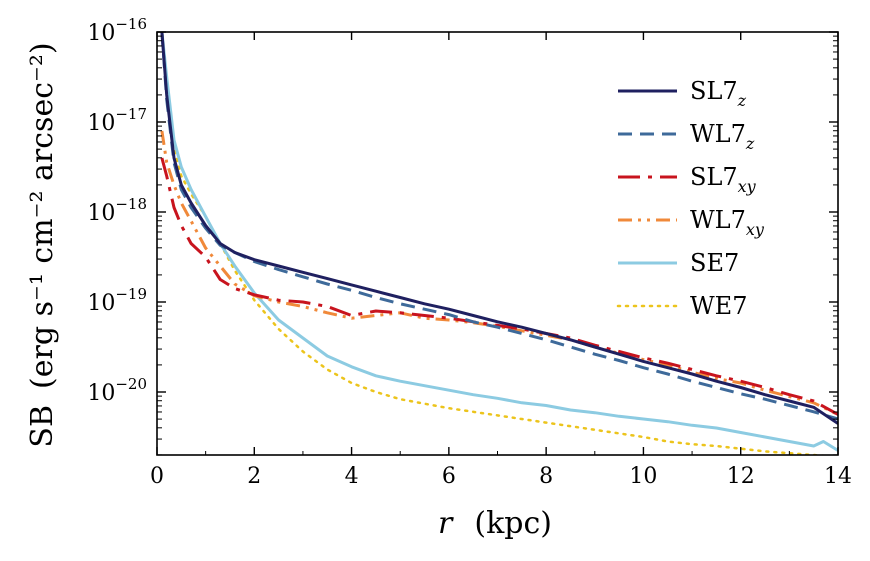  I want to click on x-tick-label: 10, so click(643, 476).